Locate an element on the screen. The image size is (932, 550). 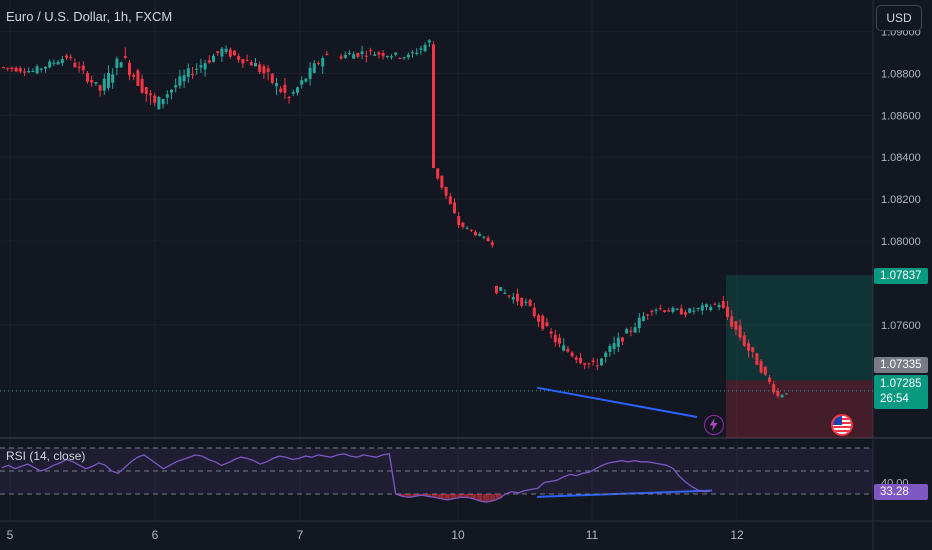
price-tick-label: 1.07600 is located at coordinates (901, 326).